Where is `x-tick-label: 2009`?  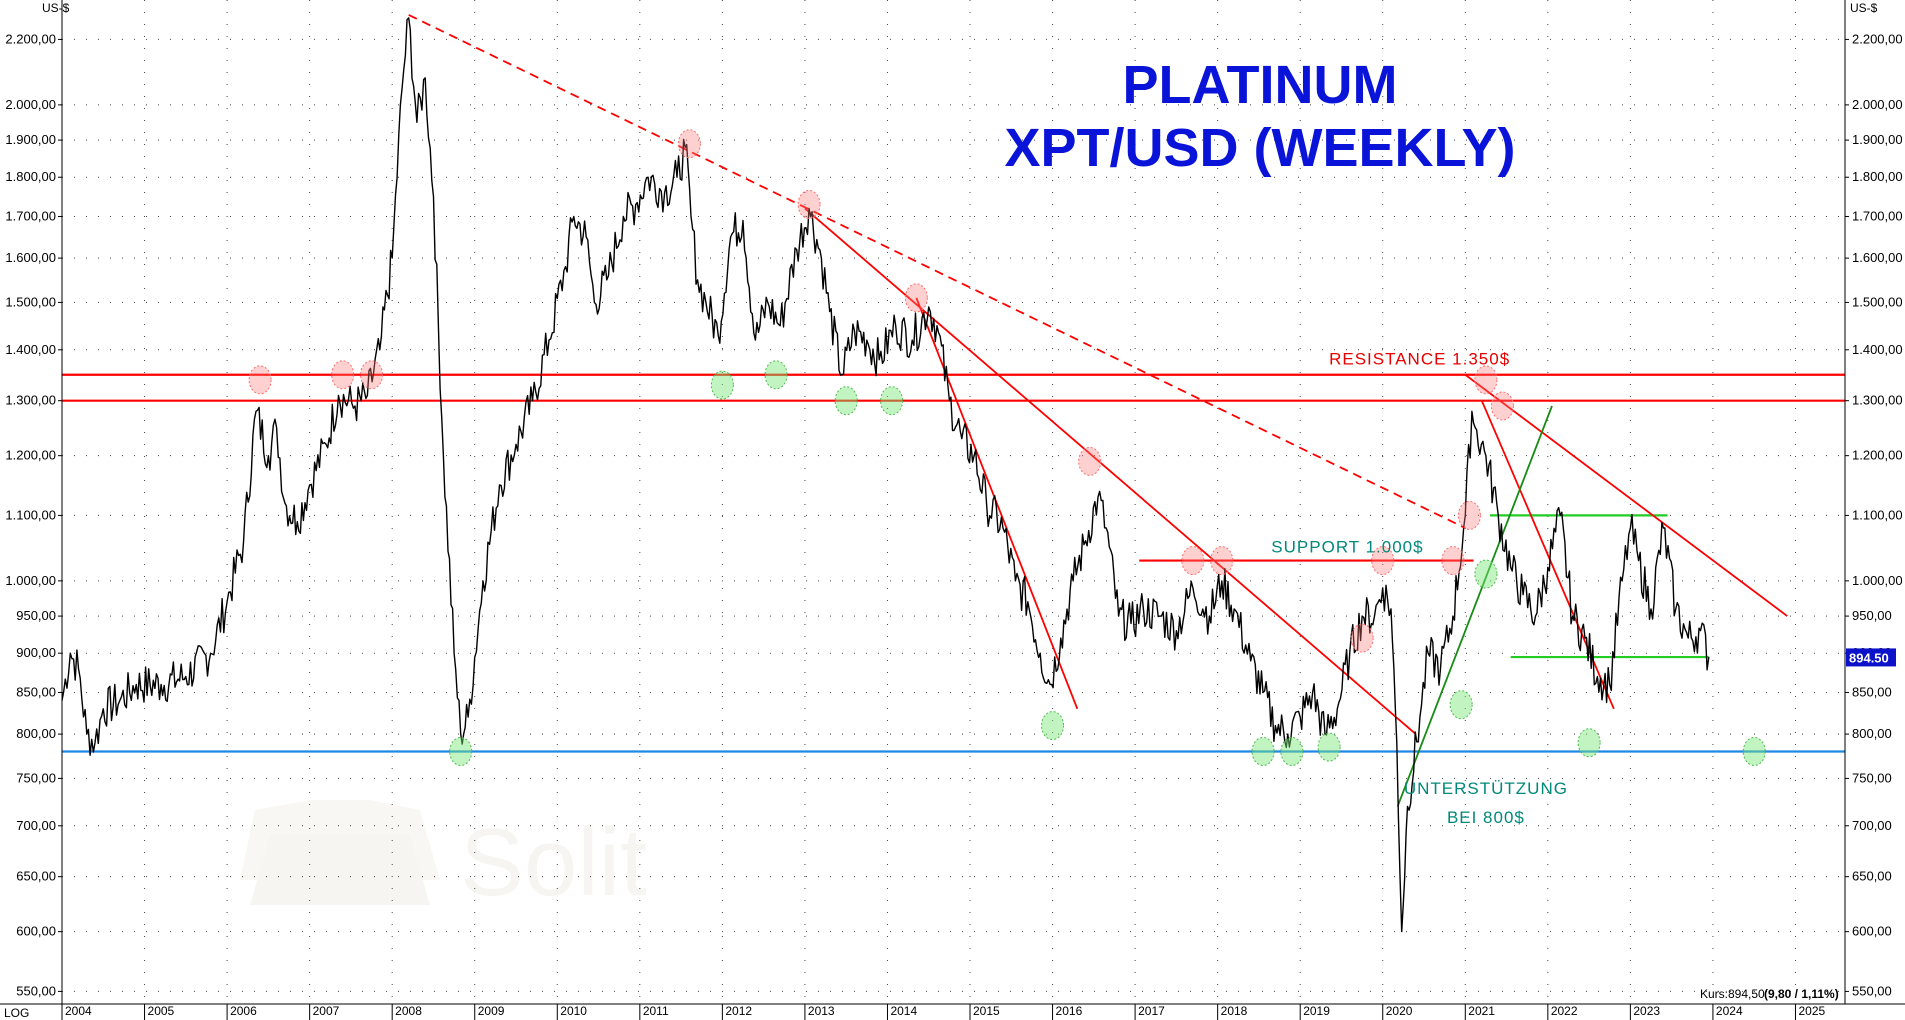
x-tick-label: 2009 is located at coordinates (491, 1011).